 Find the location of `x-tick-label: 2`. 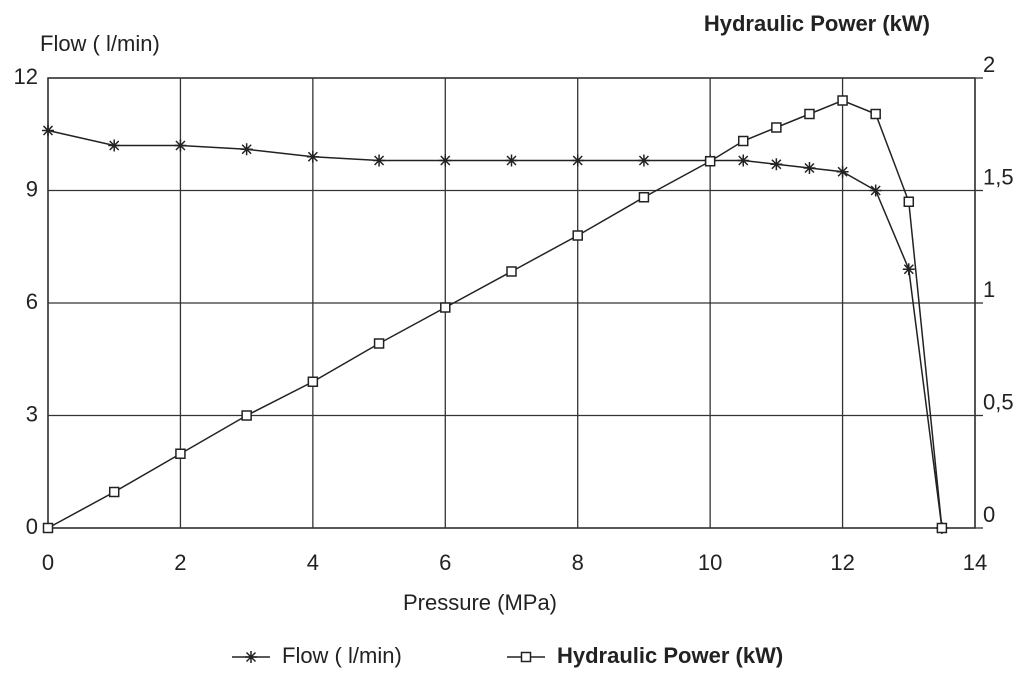

x-tick-label: 2 is located at coordinates (180, 562).